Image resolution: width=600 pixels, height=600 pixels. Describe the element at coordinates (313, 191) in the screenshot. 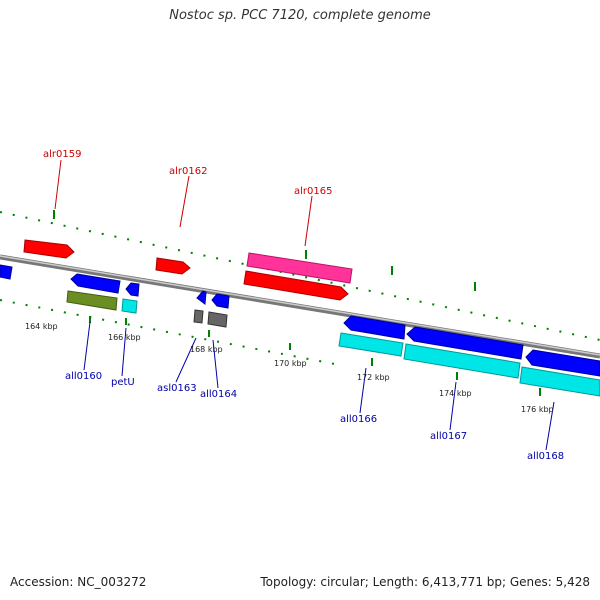

I see `gene-label-alr0165: alr0165` at that location.